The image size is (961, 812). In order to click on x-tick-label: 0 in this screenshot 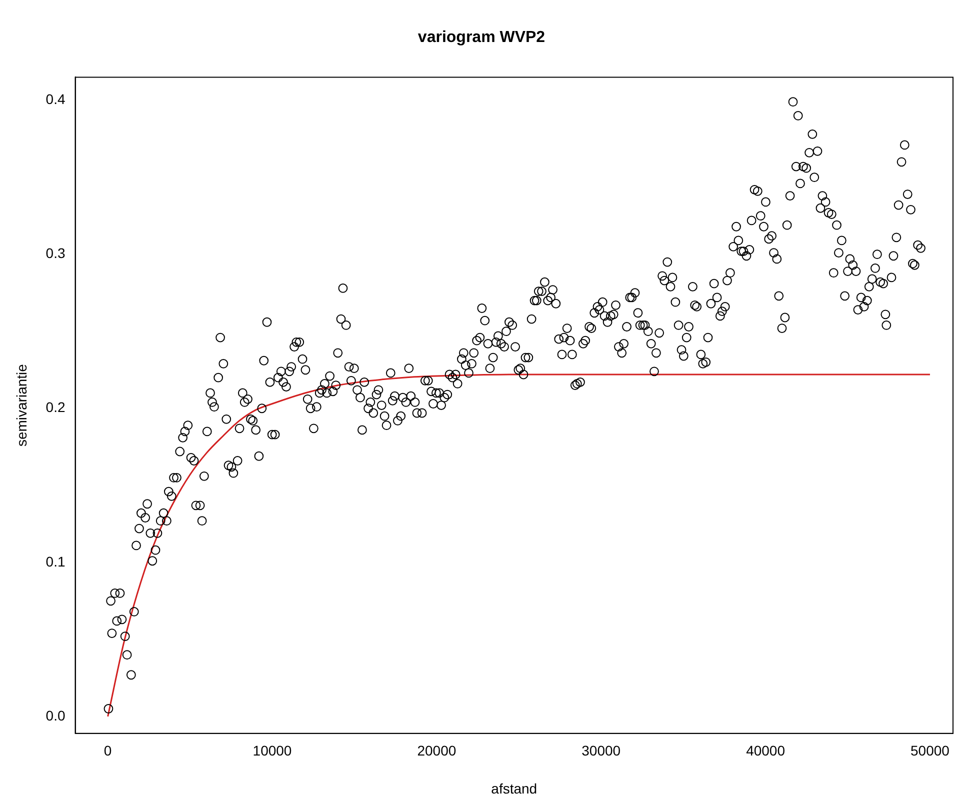, I will do `click(108, 750)`.